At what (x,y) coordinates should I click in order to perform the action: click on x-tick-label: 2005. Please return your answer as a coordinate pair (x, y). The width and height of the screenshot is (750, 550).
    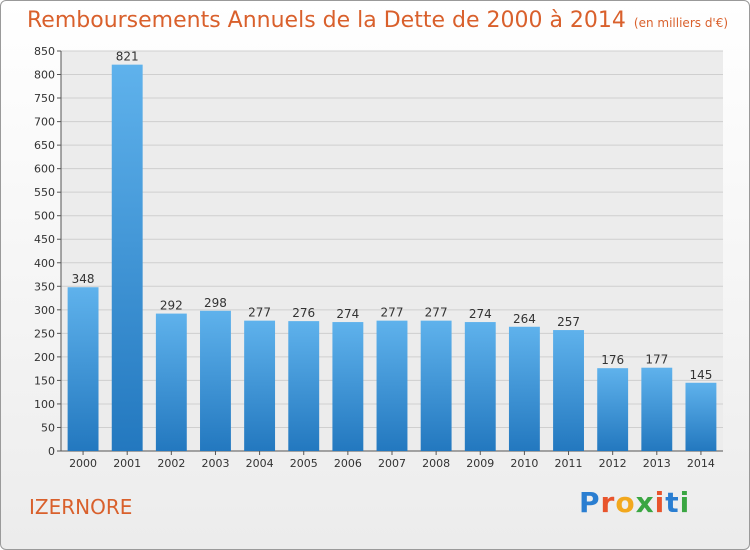
    Looking at the image, I should click on (304, 463).